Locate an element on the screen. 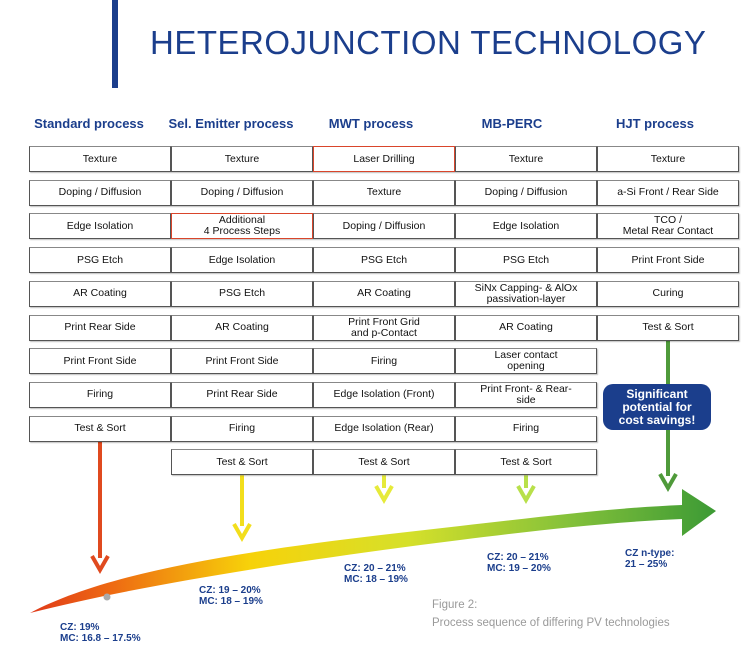 The image size is (748, 658). process-step-label: TCO / Metal Rear Contact is located at coordinates (668, 226).